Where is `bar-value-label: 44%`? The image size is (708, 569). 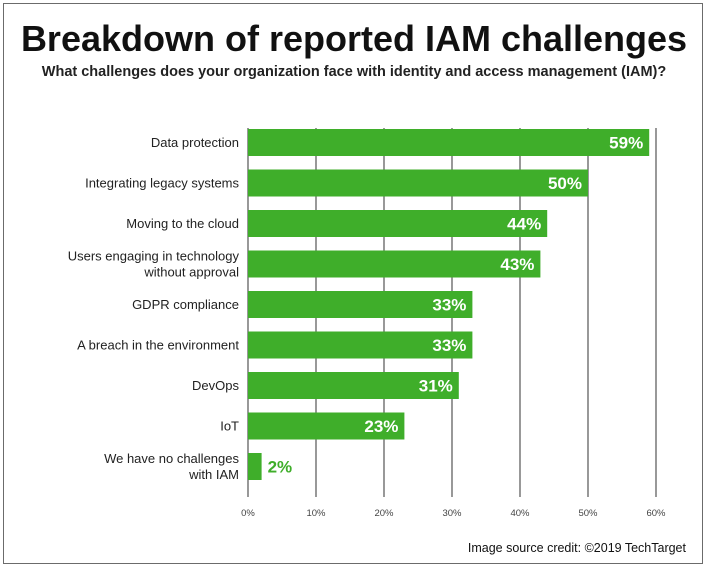
bar-value-label: 44% is located at coordinates (524, 224).